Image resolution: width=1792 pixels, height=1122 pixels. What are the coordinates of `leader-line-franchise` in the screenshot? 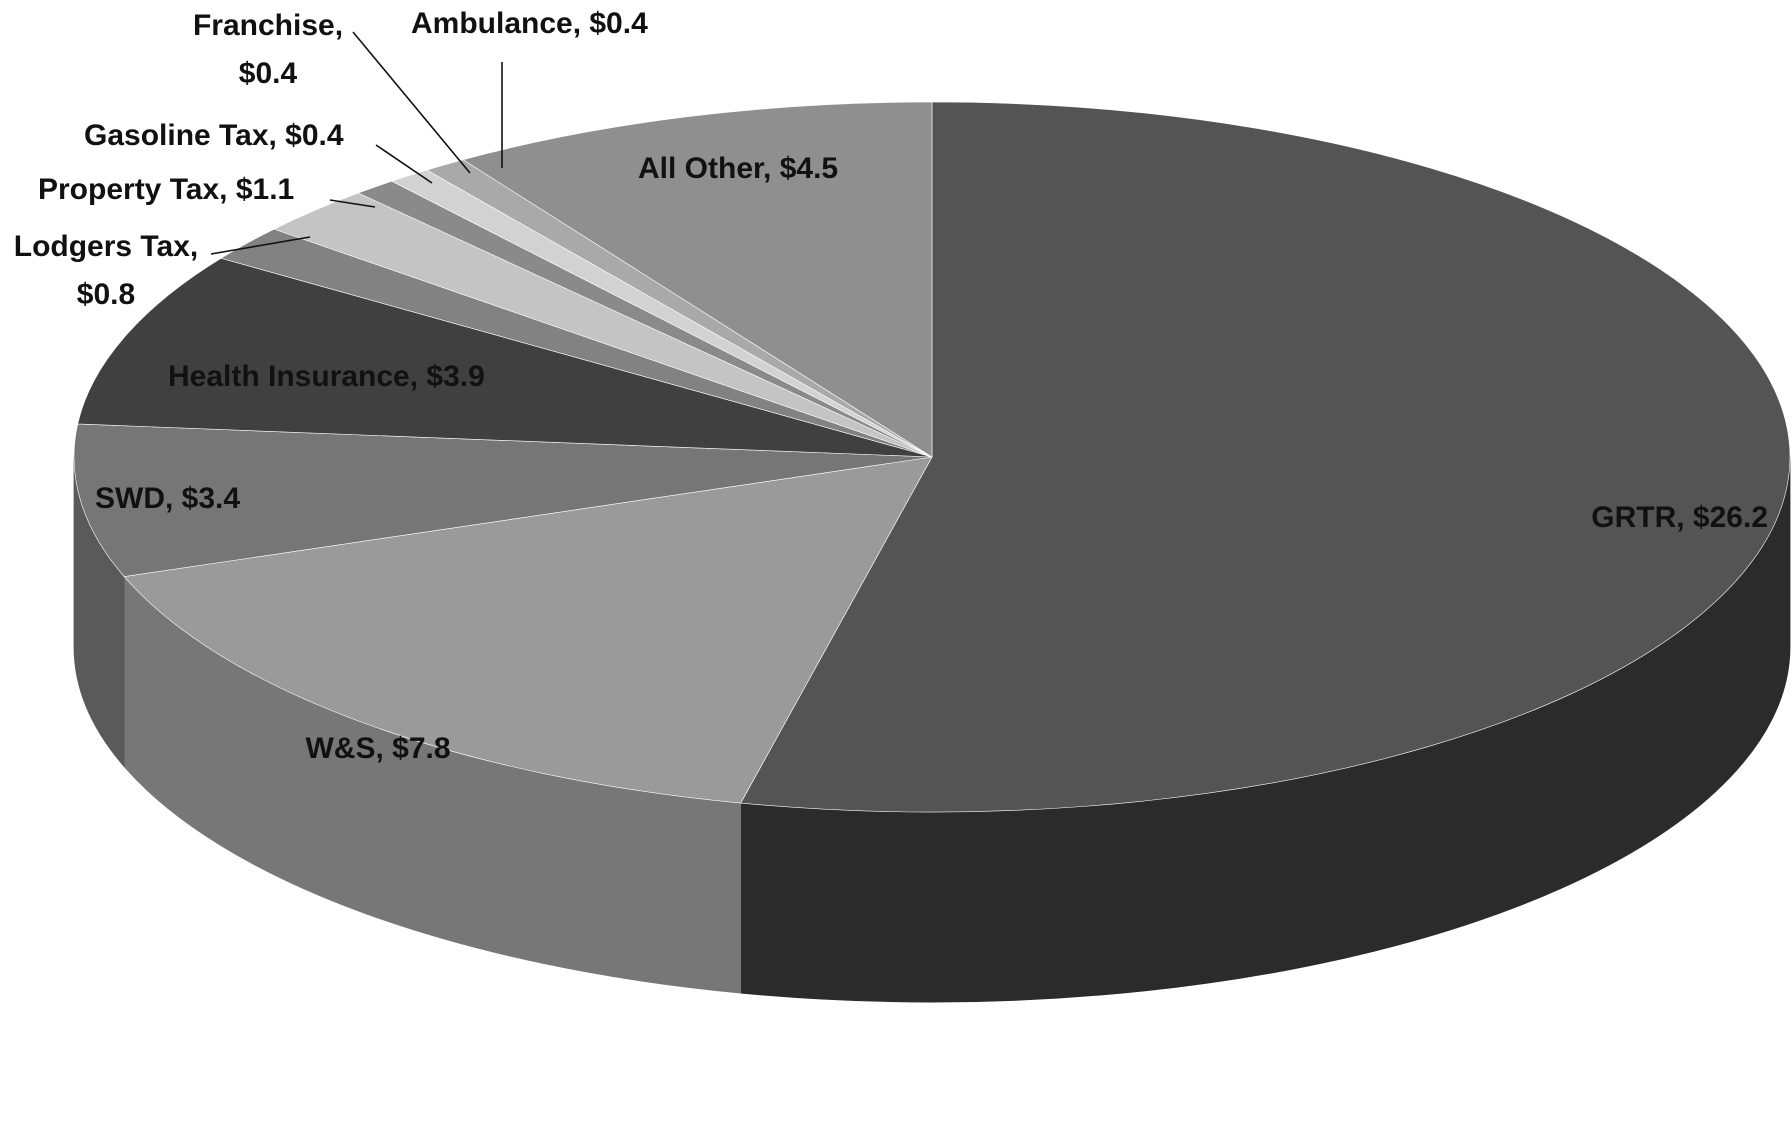 It's located at (411, 102).